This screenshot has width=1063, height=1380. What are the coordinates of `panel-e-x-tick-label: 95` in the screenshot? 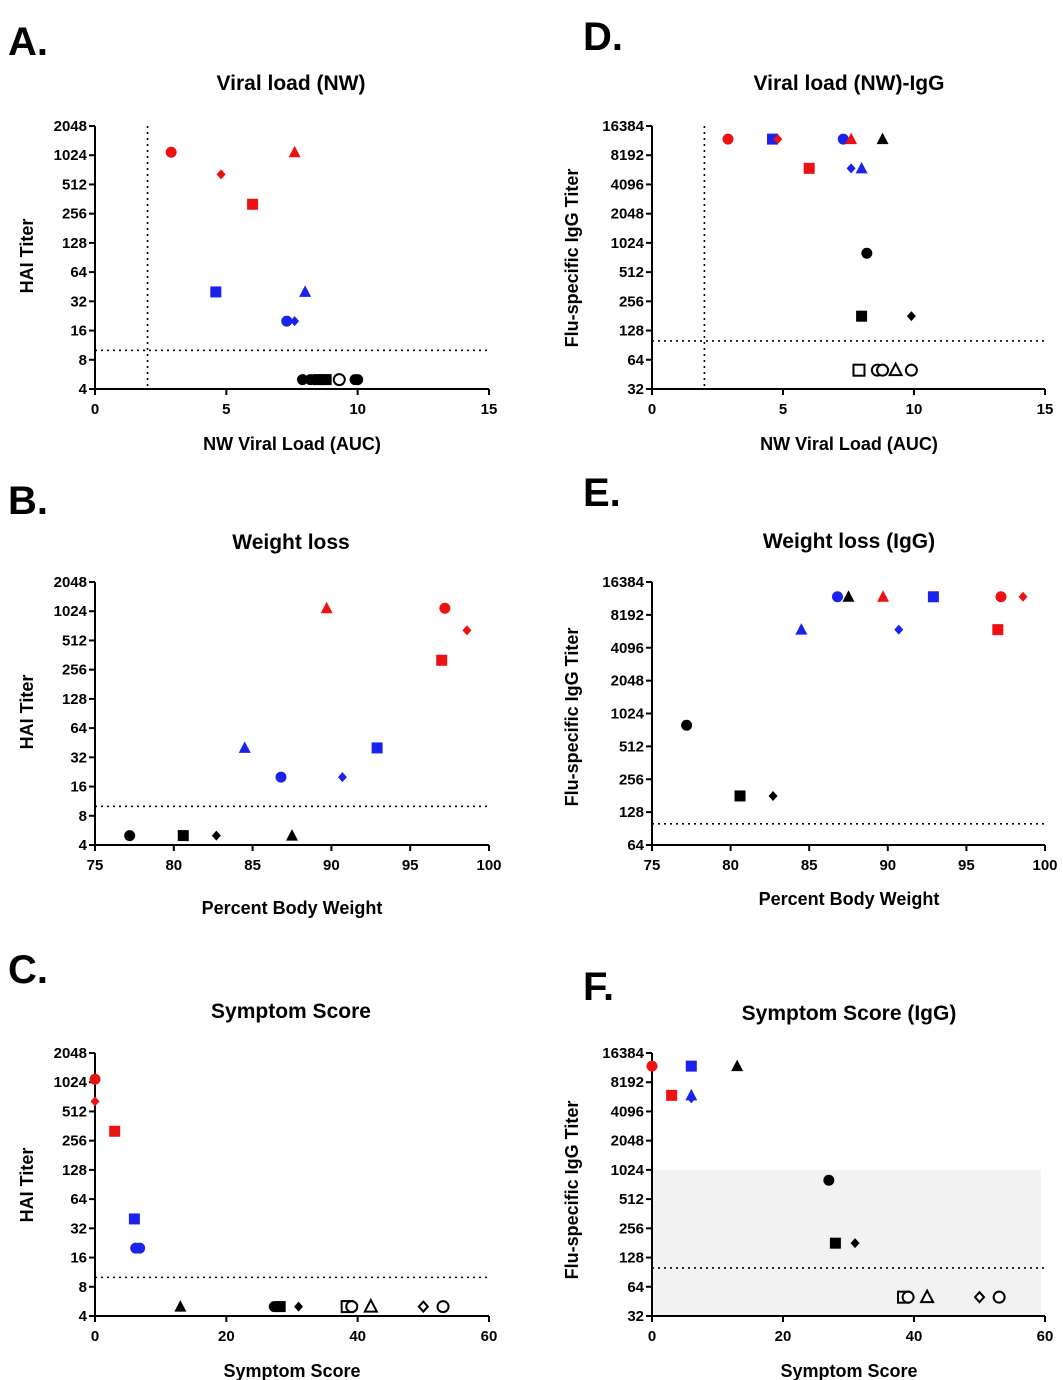 It's located at (966, 865).